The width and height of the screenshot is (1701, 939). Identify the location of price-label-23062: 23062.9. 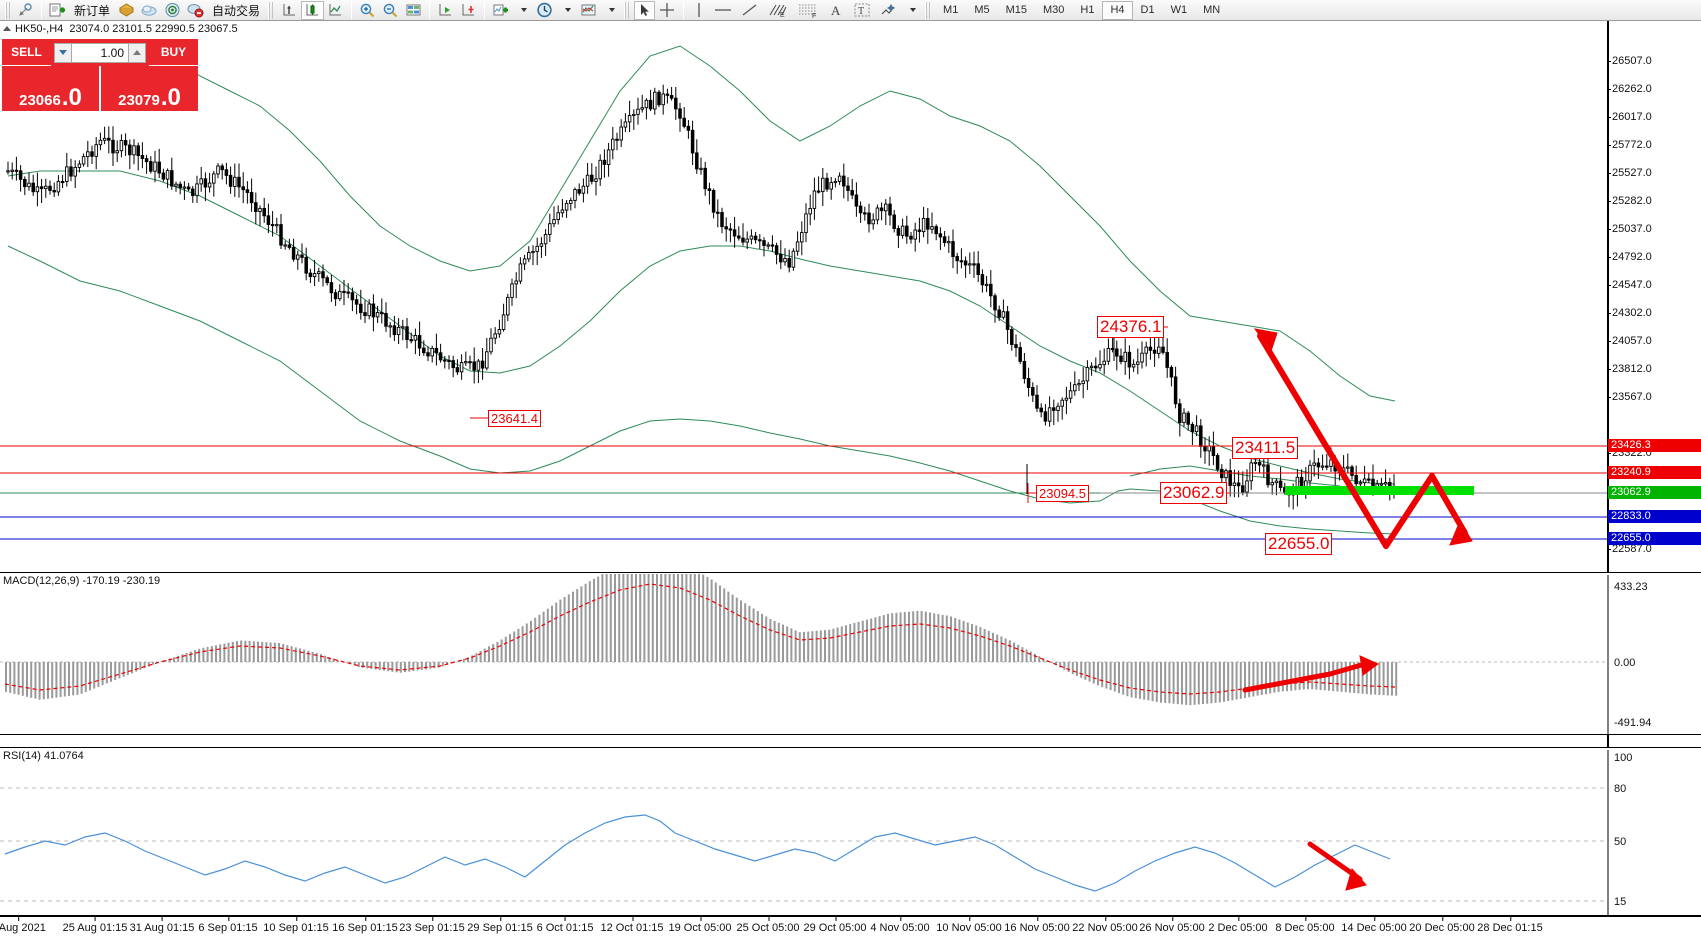
(1654, 492).